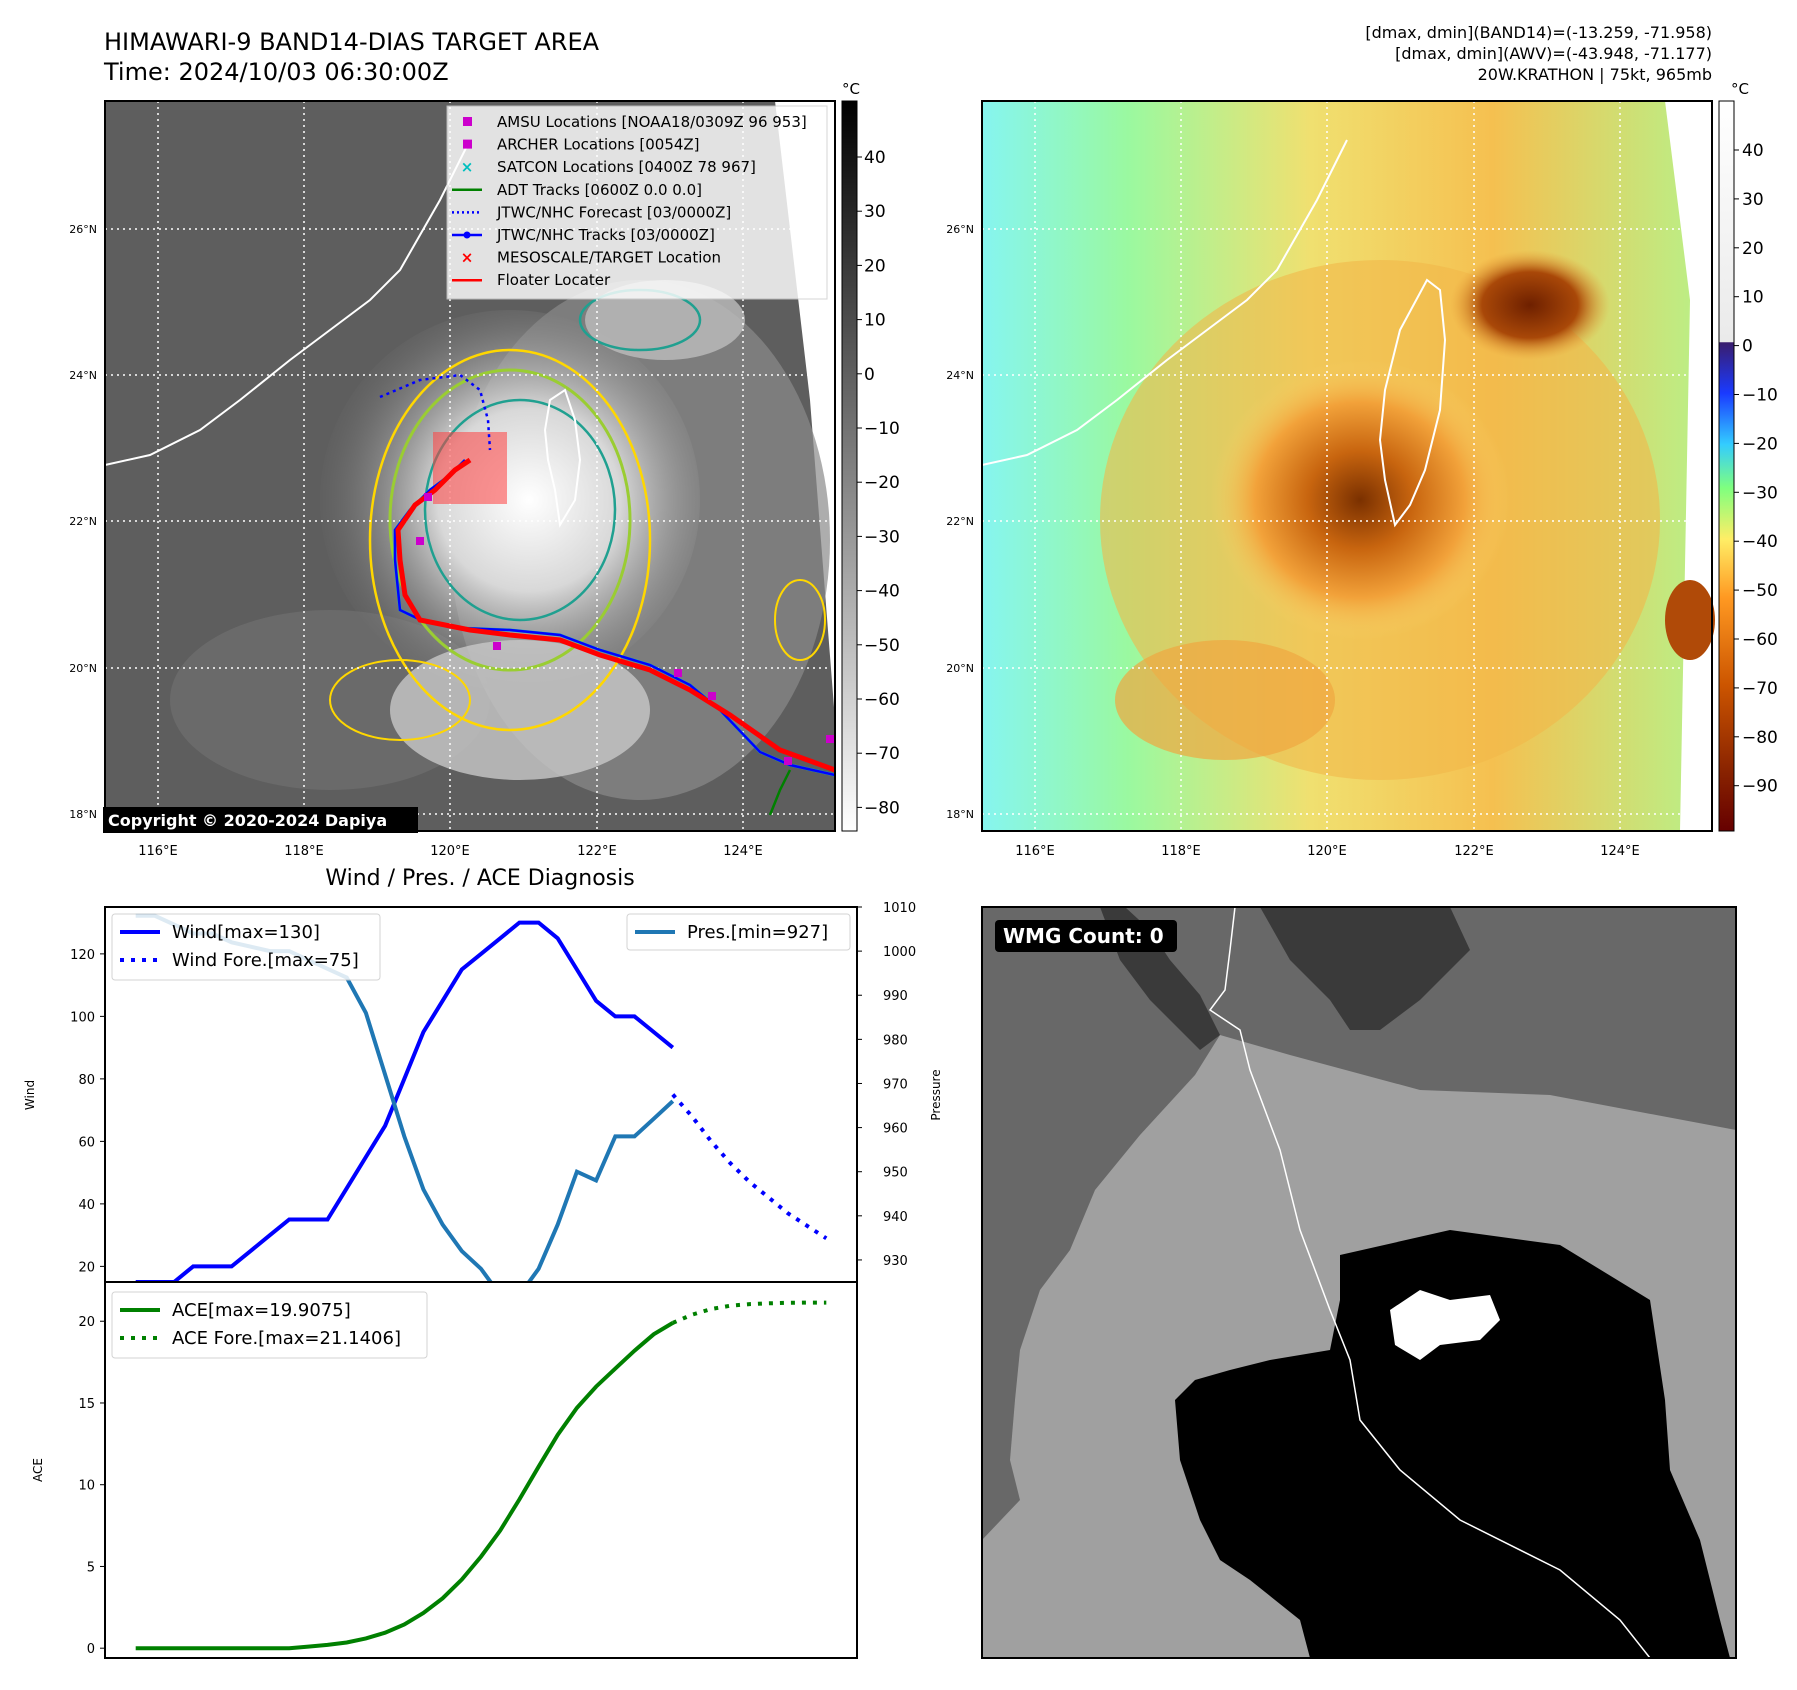 This screenshot has width=1797, height=1690. I want to click on chart-legend-label: Pres.[min=927], so click(757, 932).